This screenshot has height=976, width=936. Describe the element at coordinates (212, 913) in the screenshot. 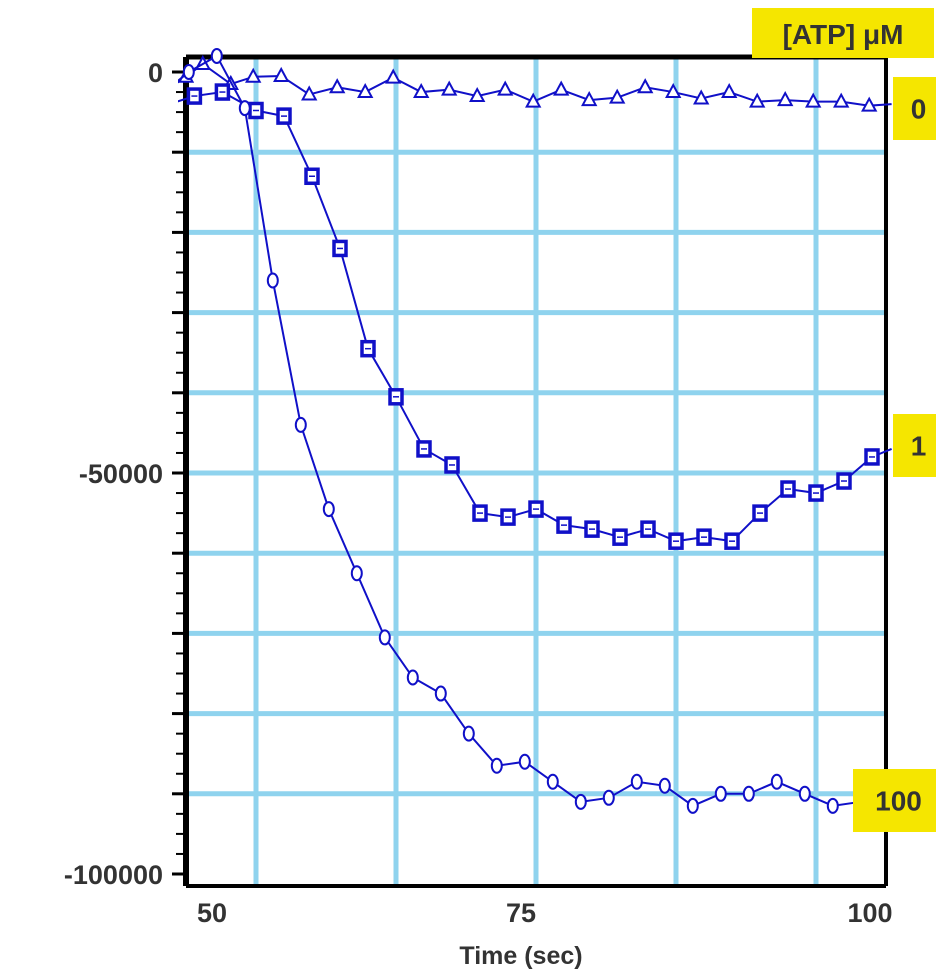

I see `x-tick-label: 50` at that location.